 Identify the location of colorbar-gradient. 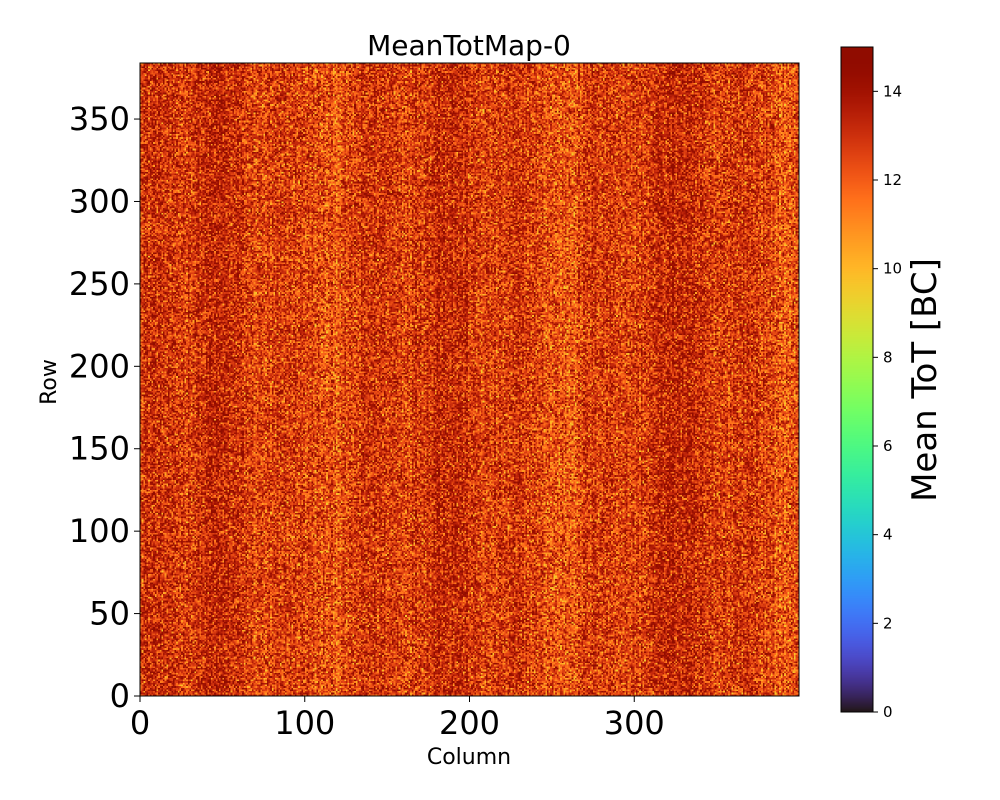
(857, 379).